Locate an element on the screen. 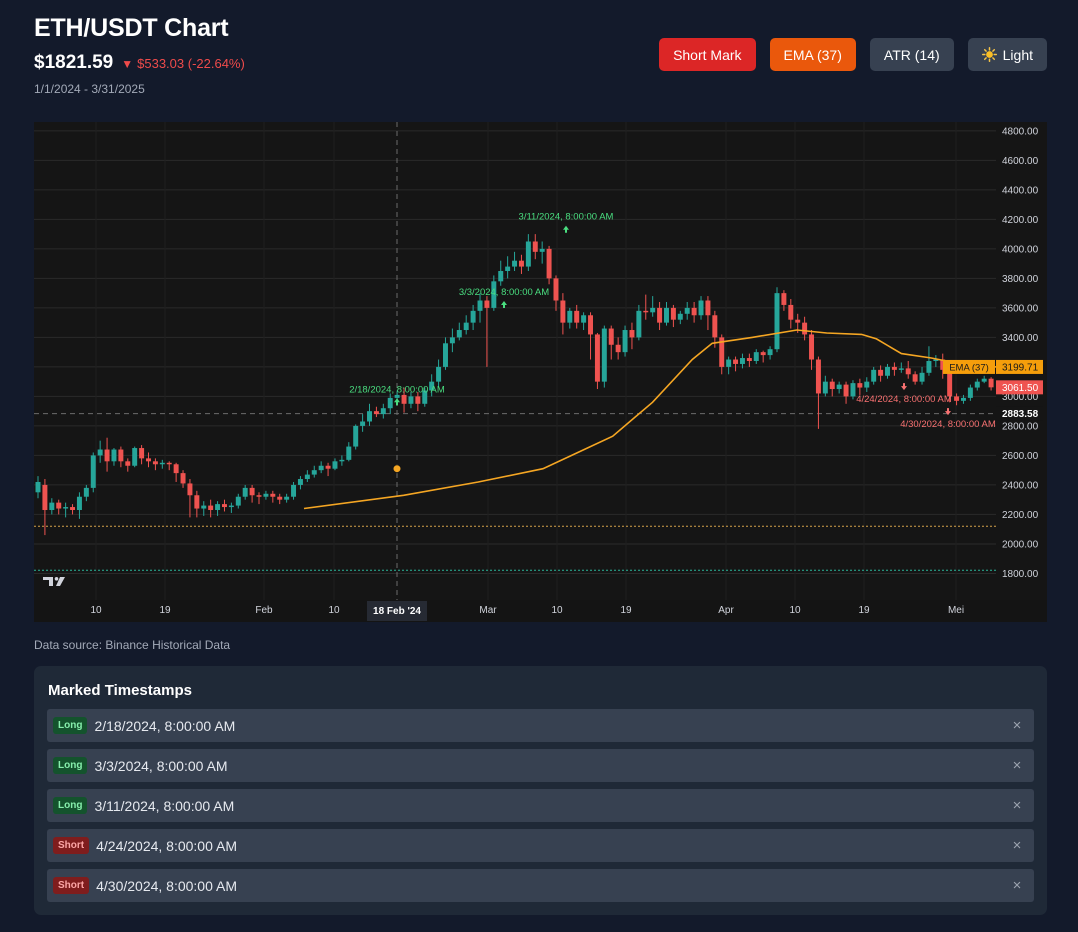  atr-toggle-button: ATR (14) is located at coordinates (911, 54).